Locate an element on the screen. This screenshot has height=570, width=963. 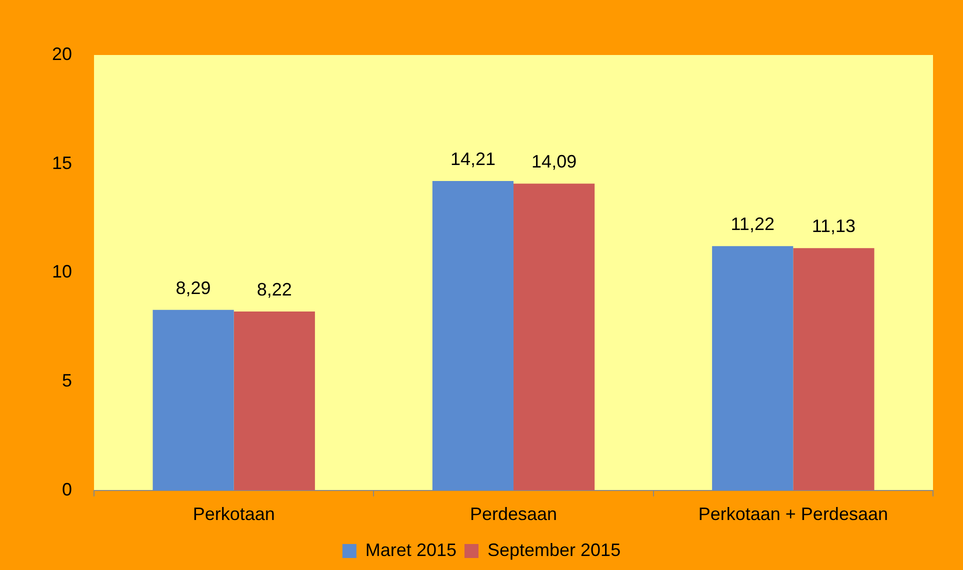
legend-label: September 2015 is located at coordinates (554, 550).